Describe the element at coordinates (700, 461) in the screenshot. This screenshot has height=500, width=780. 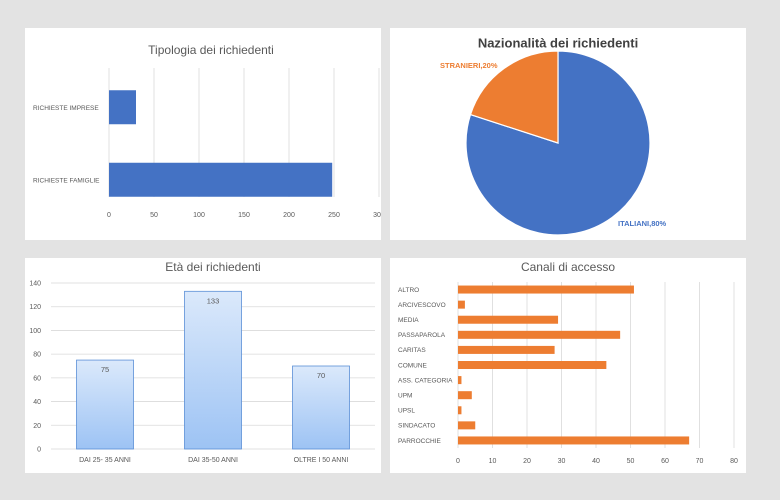
I see `x-tick-label: 70` at that location.